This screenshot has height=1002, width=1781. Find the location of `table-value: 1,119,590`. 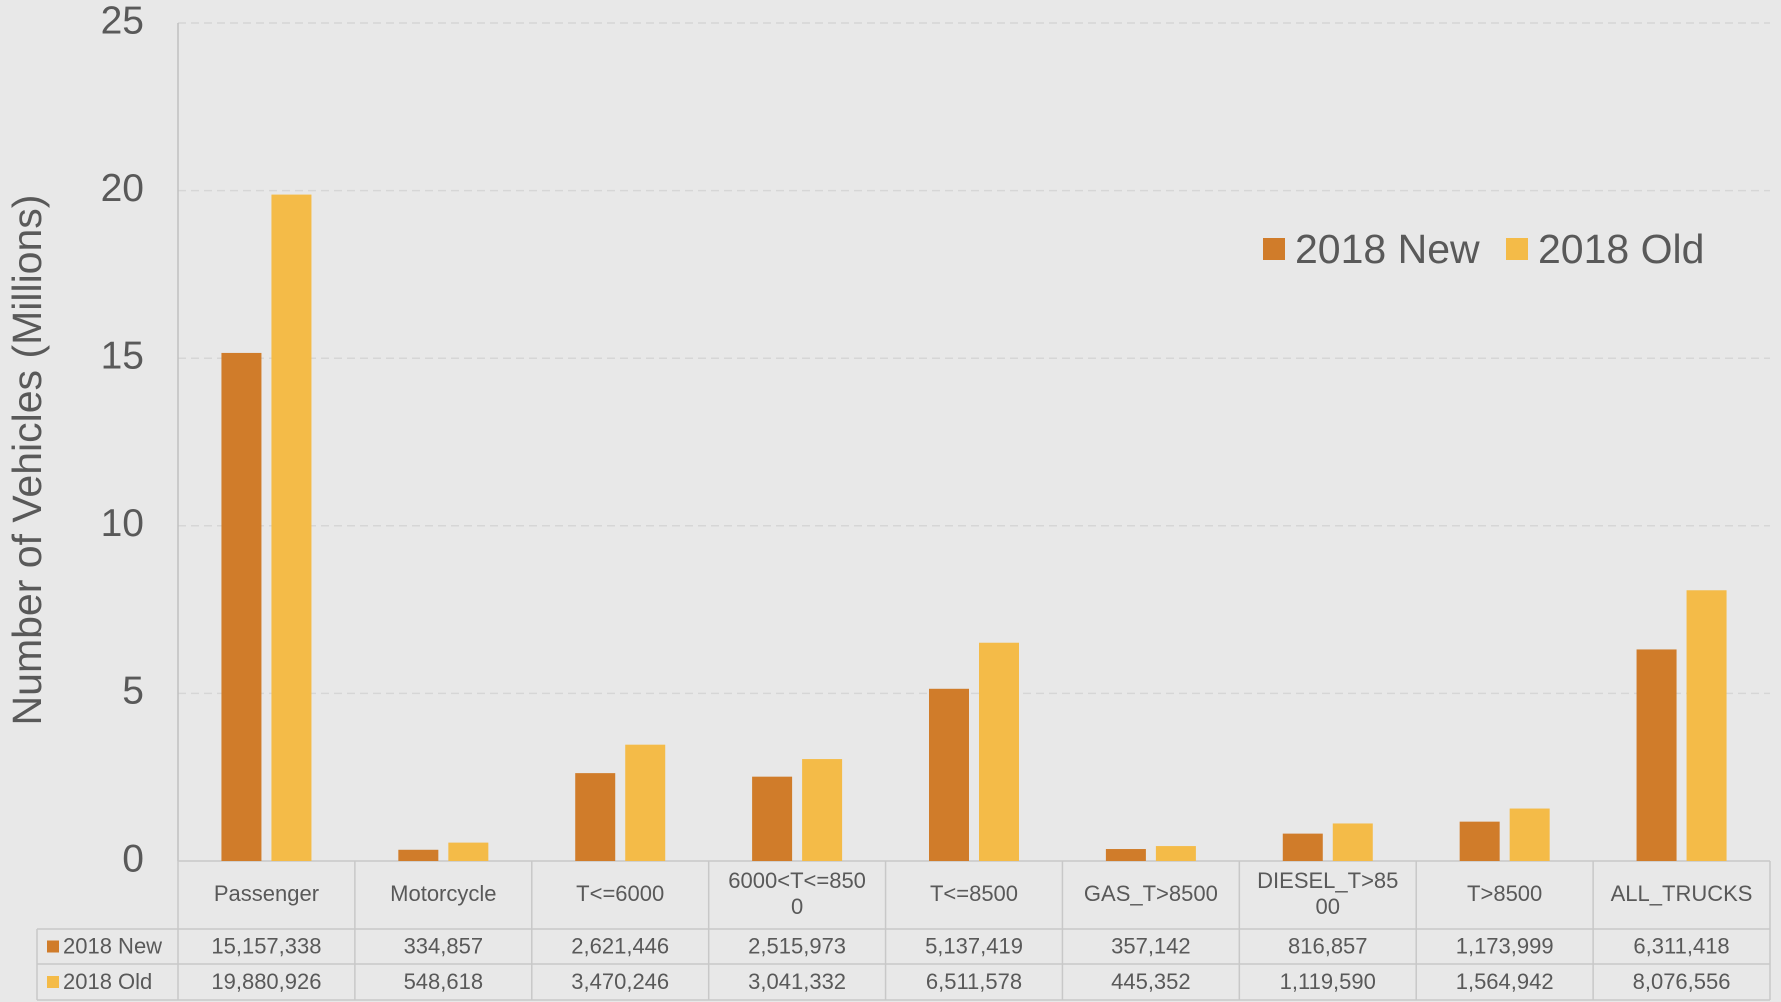

table-value: 1,119,590 is located at coordinates (1328, 981).